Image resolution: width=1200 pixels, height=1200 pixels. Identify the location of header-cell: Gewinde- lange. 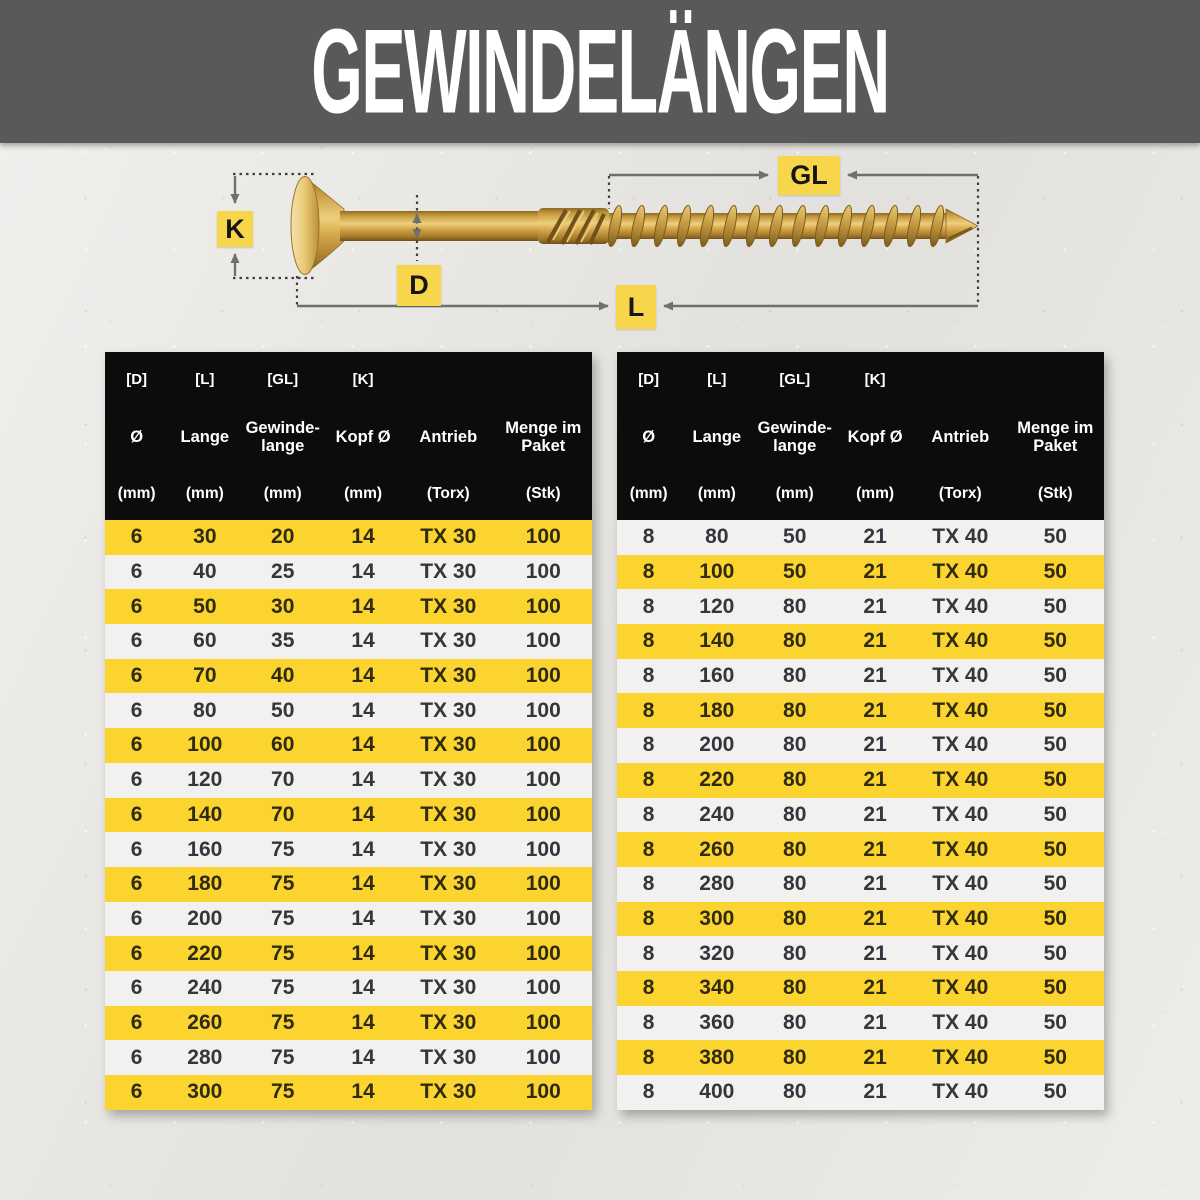
(282, 436).